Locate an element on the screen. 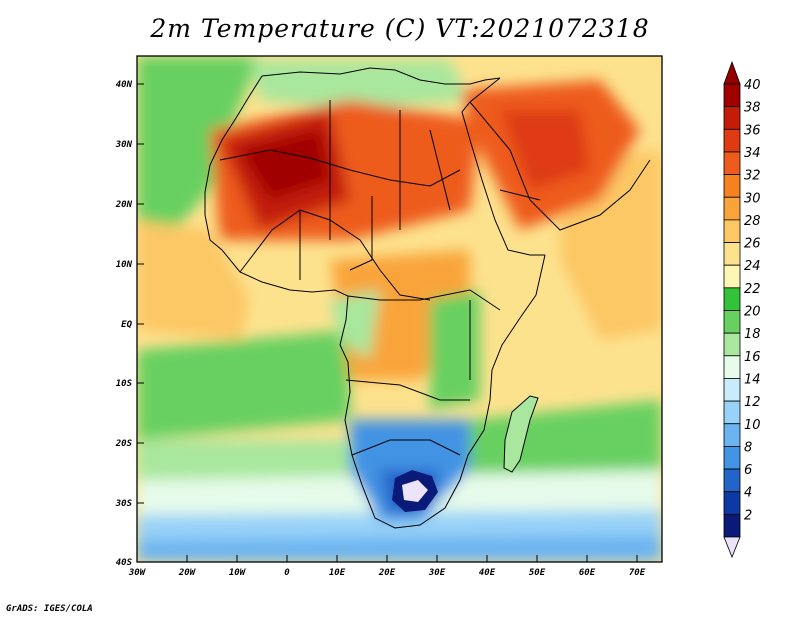  colorbar-label: 22 is located at coordinates (752, 289).